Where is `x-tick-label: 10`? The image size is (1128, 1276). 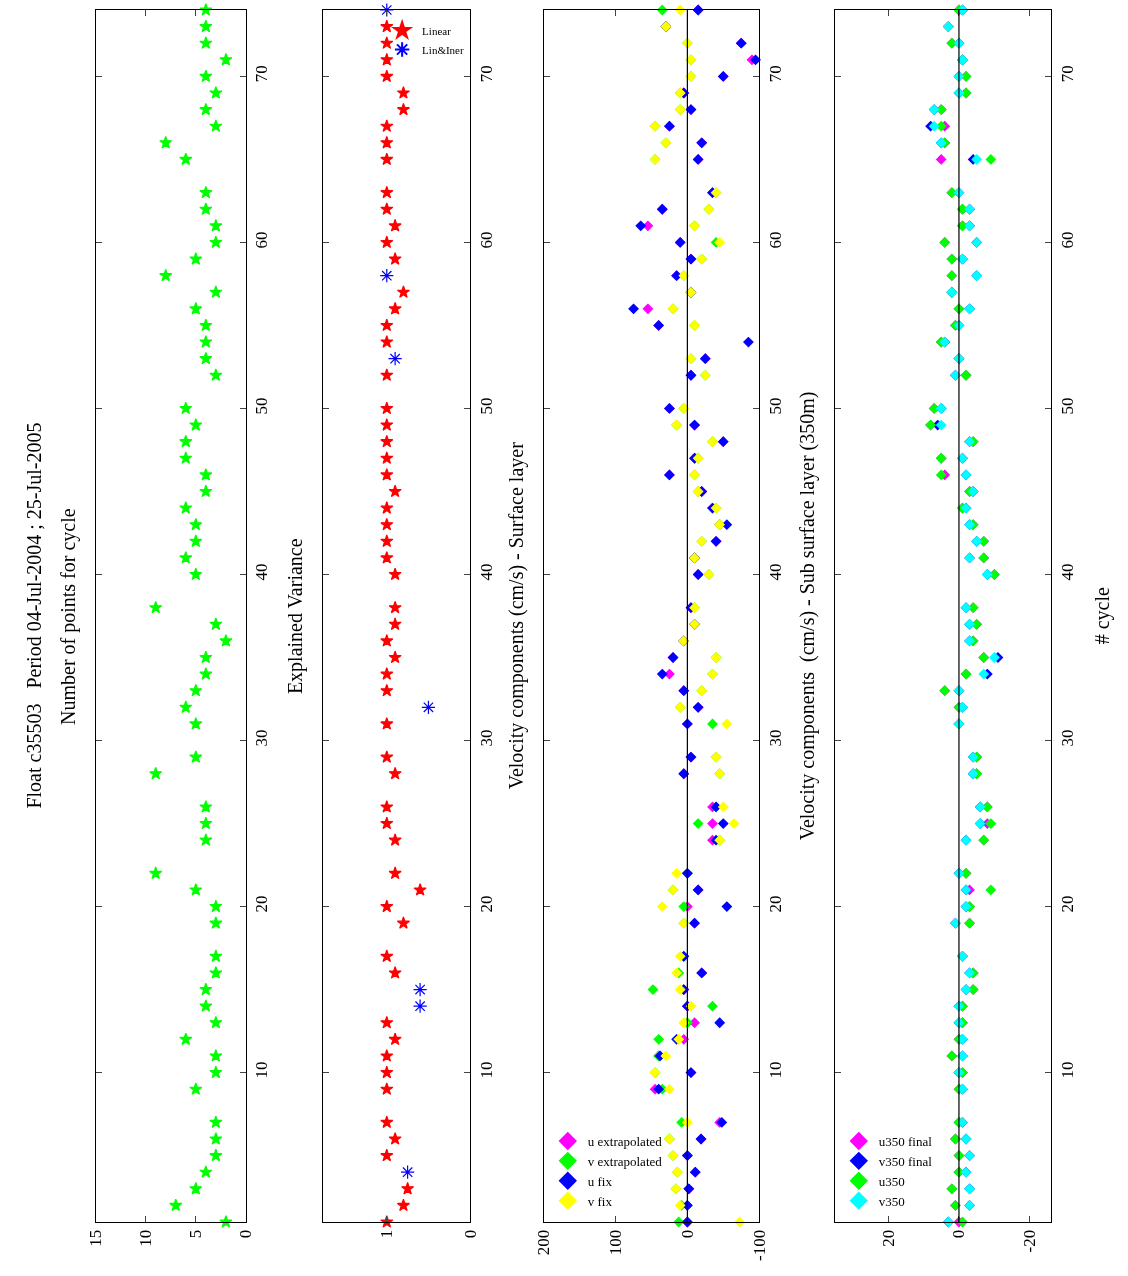
x-tick-label: 10 is located at coordinates (146, 1238).